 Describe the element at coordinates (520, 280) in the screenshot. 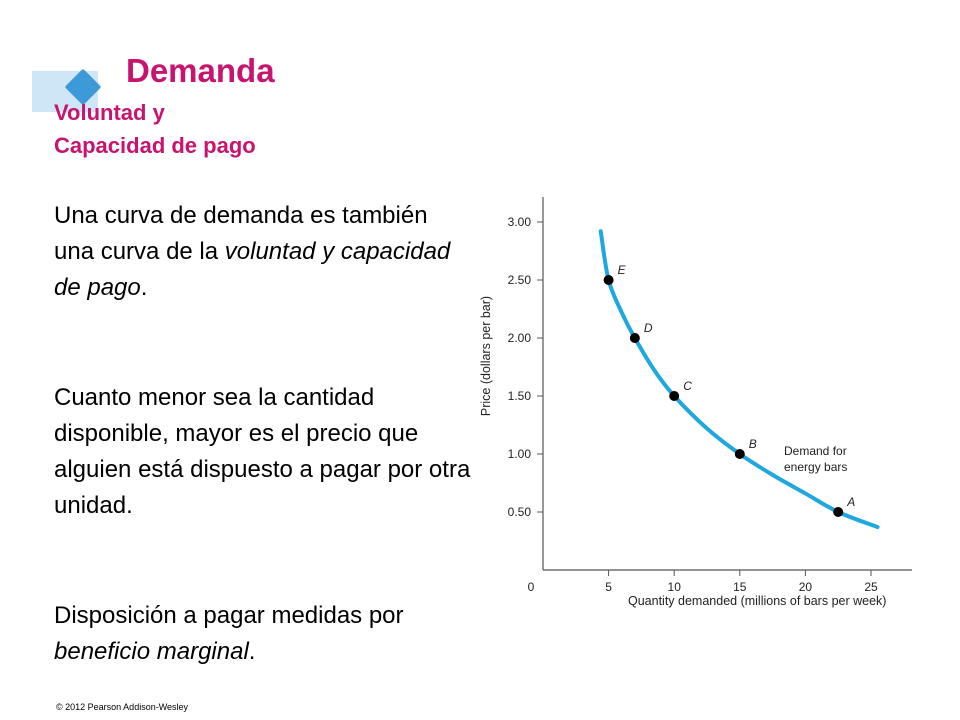

I see `y-tick-label: 2.50` at that location.